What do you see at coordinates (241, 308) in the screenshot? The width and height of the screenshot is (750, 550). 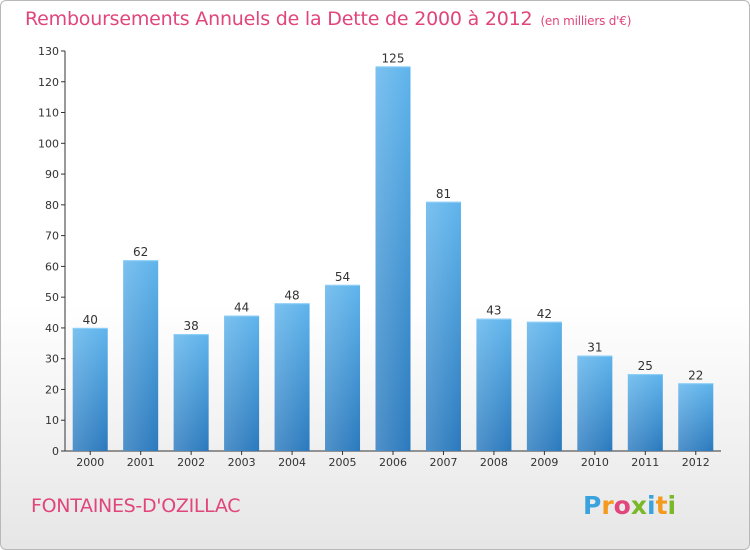 I see `value-label: 44` at bounding box center [241, 308].